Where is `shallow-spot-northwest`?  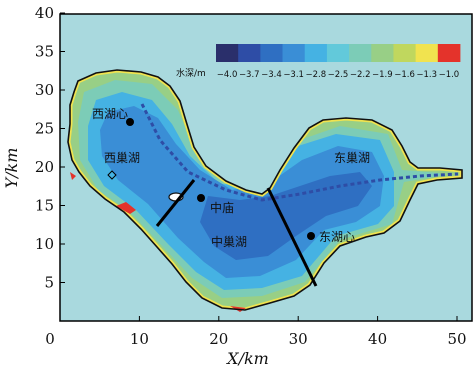 shallow-spot-northwest is located at coordinates (73, 176).